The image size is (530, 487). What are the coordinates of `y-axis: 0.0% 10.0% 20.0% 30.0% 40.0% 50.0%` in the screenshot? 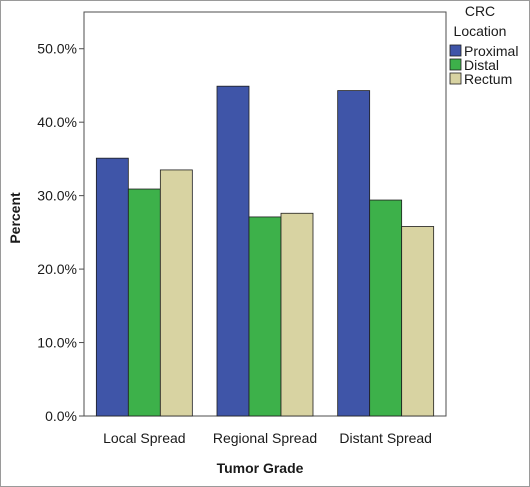 It's located at (60, 232).